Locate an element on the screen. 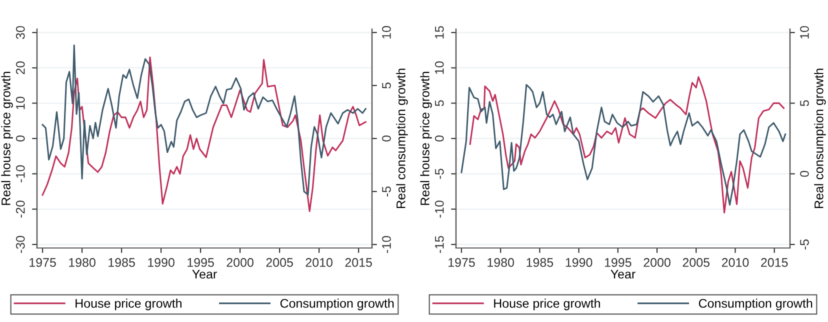  y-tick-label: -20 is located at coordinates (20, 209).